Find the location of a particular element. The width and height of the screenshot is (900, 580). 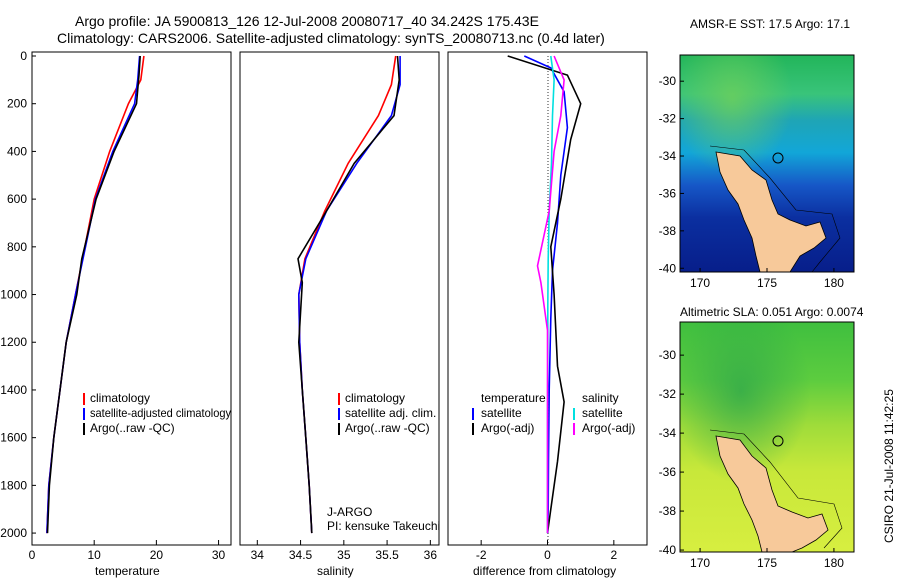

sst-map-panel: AMSR-E SST: 17.5 Argo: 17.1 is located at coordinates (757, 153).